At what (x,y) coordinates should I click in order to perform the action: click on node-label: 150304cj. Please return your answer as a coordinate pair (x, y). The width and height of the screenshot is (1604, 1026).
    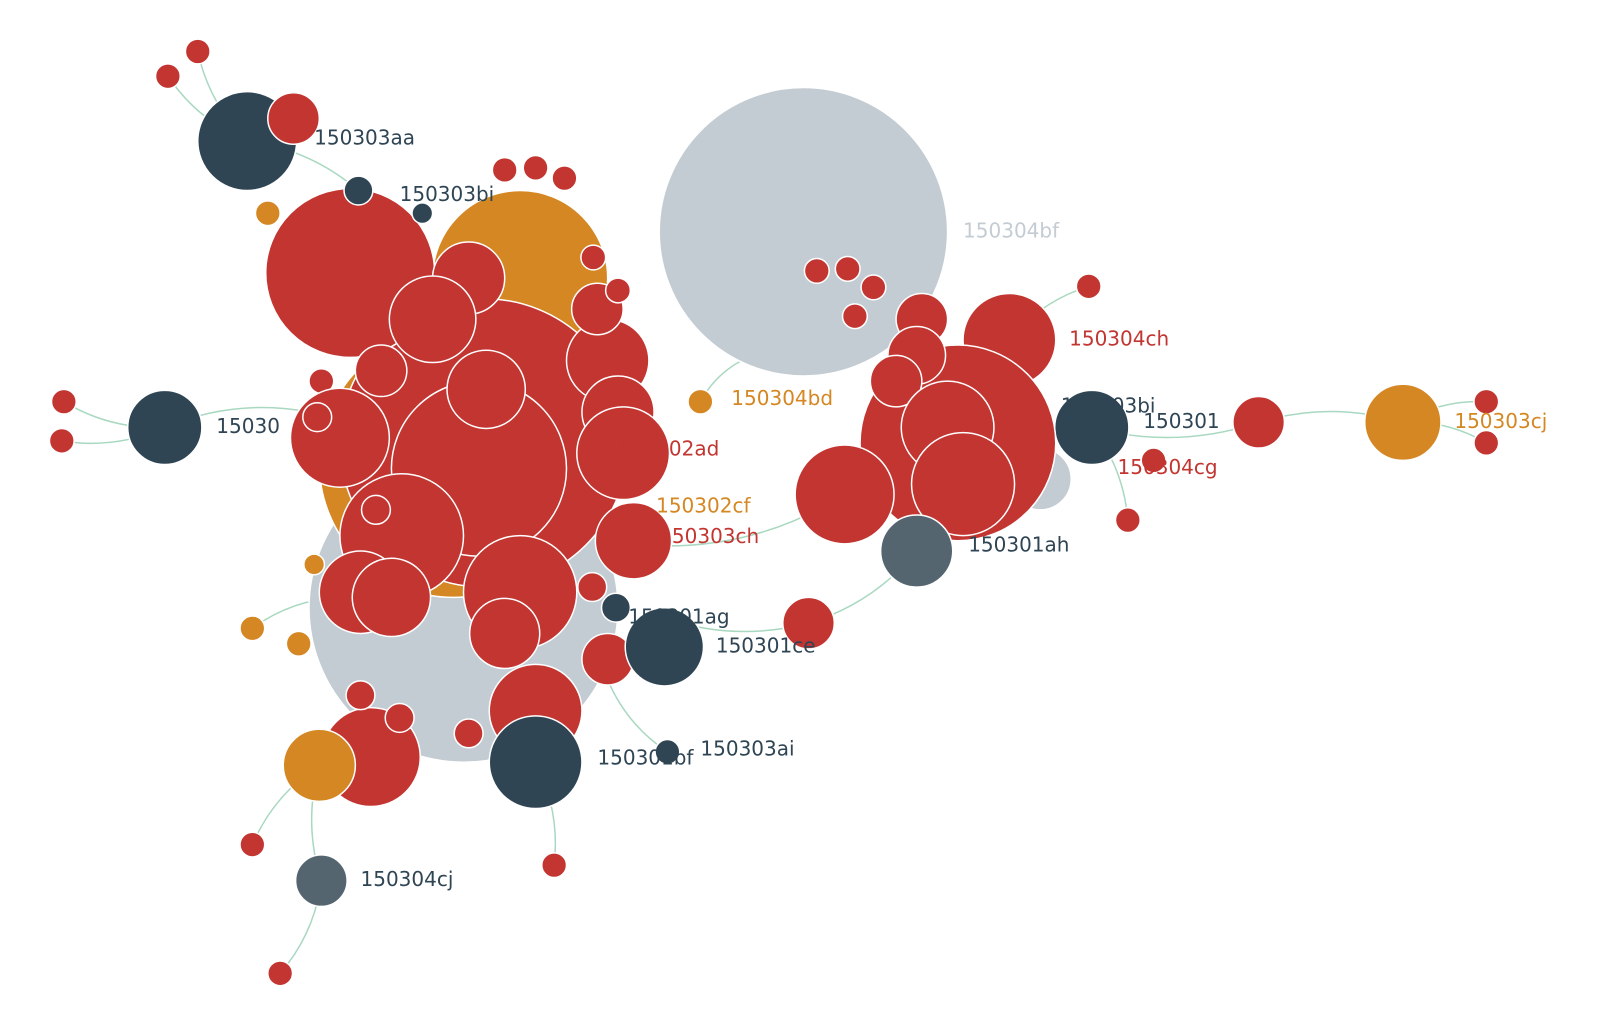
    Looking at the image, I should click on (407, 879).